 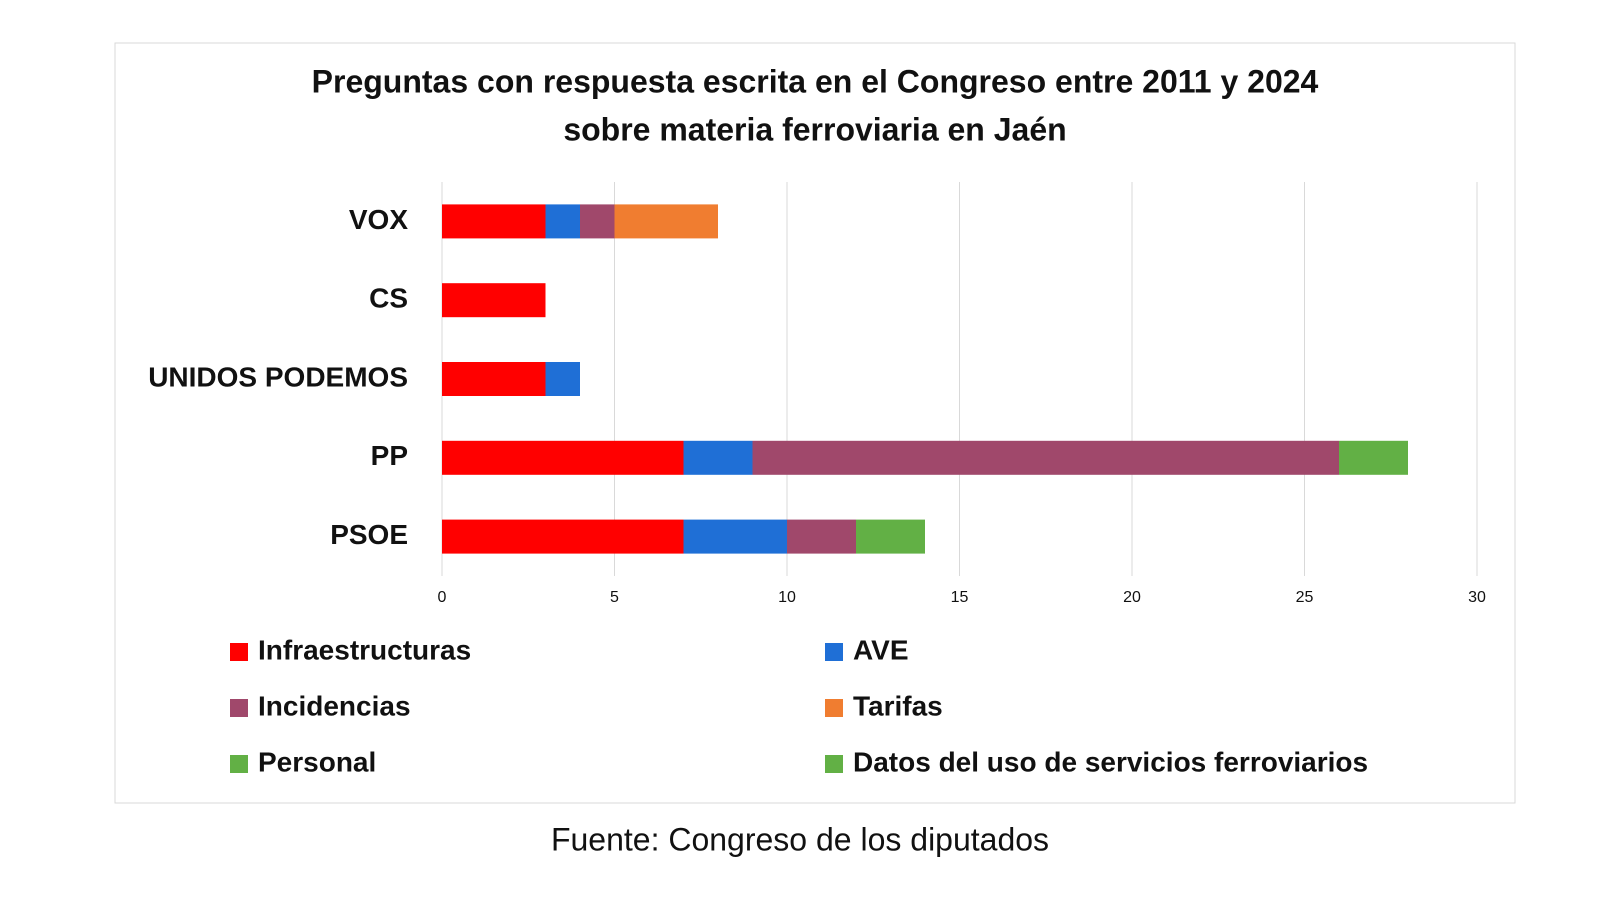 What do you see at coordinates (881, 649) in the screenshot?
I see `legend-label: AVE` at bounding box center [881, 649].